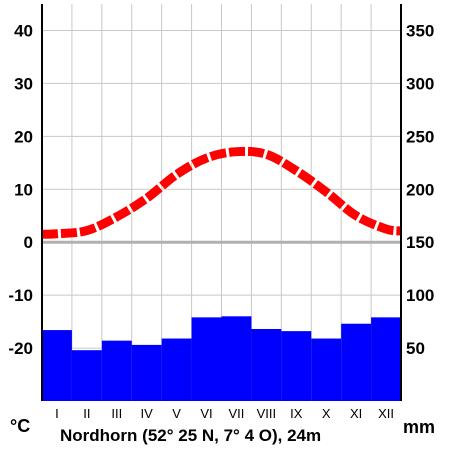 Image resolution: width=449 pixels, height=449 pixels. Describe the element at coordinates (116, 413) in the screenshot. I see `month-label: III` at that location.